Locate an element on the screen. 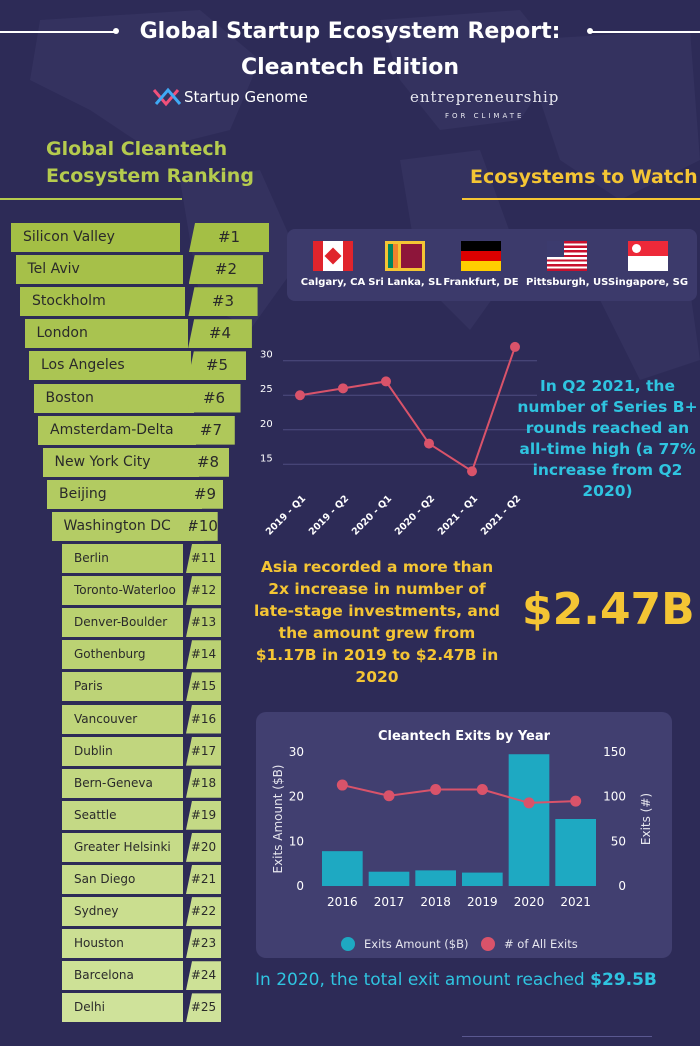 Image resolution: width=700 pixels, height=1046 pixels. efc-logo-sub: FOR CLIMATE is located at coordinates (484, 116).